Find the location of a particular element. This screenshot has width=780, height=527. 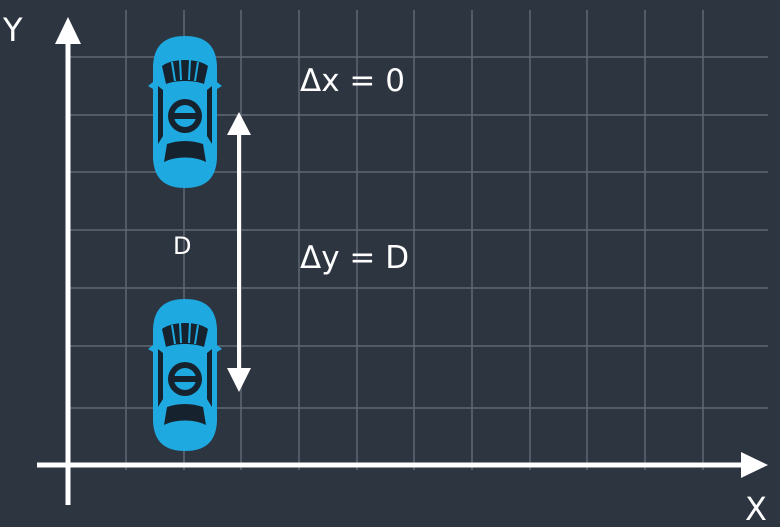

y-axis is located at coordinates (68, 261).